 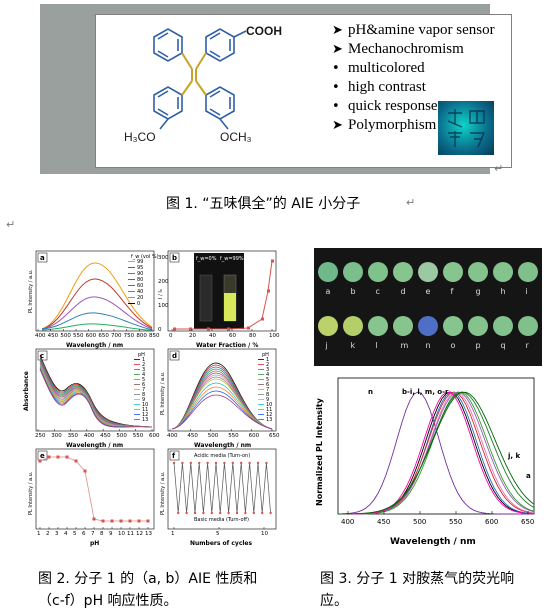 I want to click on legend-label: 12, so click(x=269, y=415).